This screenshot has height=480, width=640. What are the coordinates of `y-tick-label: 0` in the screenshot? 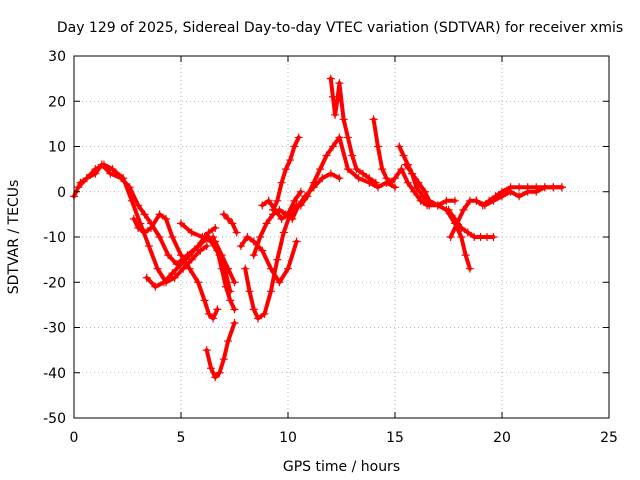 It's located at (61, 193).